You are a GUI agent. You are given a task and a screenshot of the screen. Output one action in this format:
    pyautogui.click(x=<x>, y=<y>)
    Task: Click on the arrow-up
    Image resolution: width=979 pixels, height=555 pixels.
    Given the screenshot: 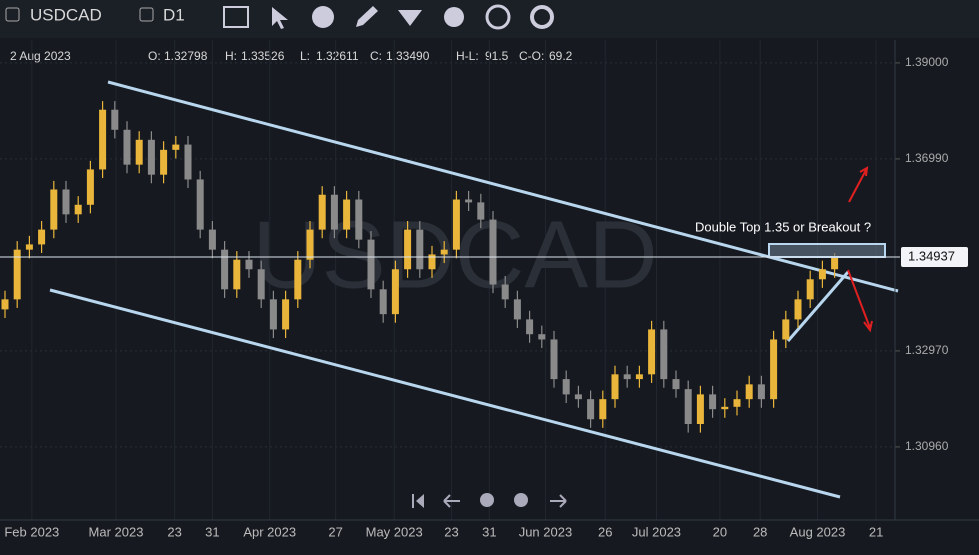 What is the action you would take?
    pyautogui.click(x=858, y=184)
    